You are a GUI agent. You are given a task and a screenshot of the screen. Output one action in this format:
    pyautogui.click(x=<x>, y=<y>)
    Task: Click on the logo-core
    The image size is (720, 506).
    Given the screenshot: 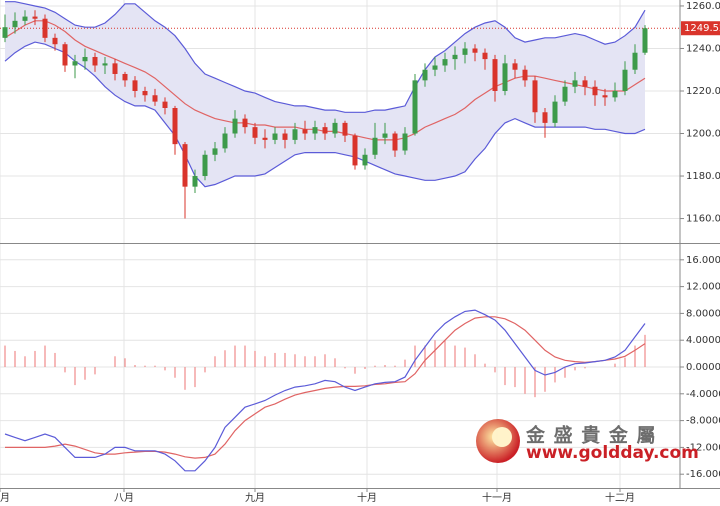 What is the action you would take?
    pyautogui.click(x=502, y=437)
    